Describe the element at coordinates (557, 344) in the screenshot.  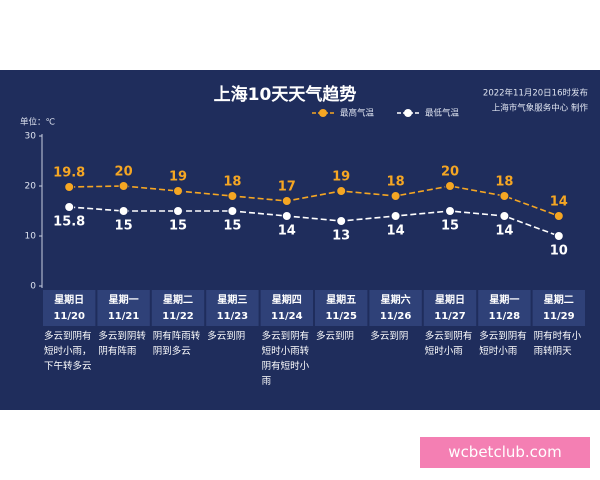
I see `weather-description: 阴有时有小雨转阴天` at that location.